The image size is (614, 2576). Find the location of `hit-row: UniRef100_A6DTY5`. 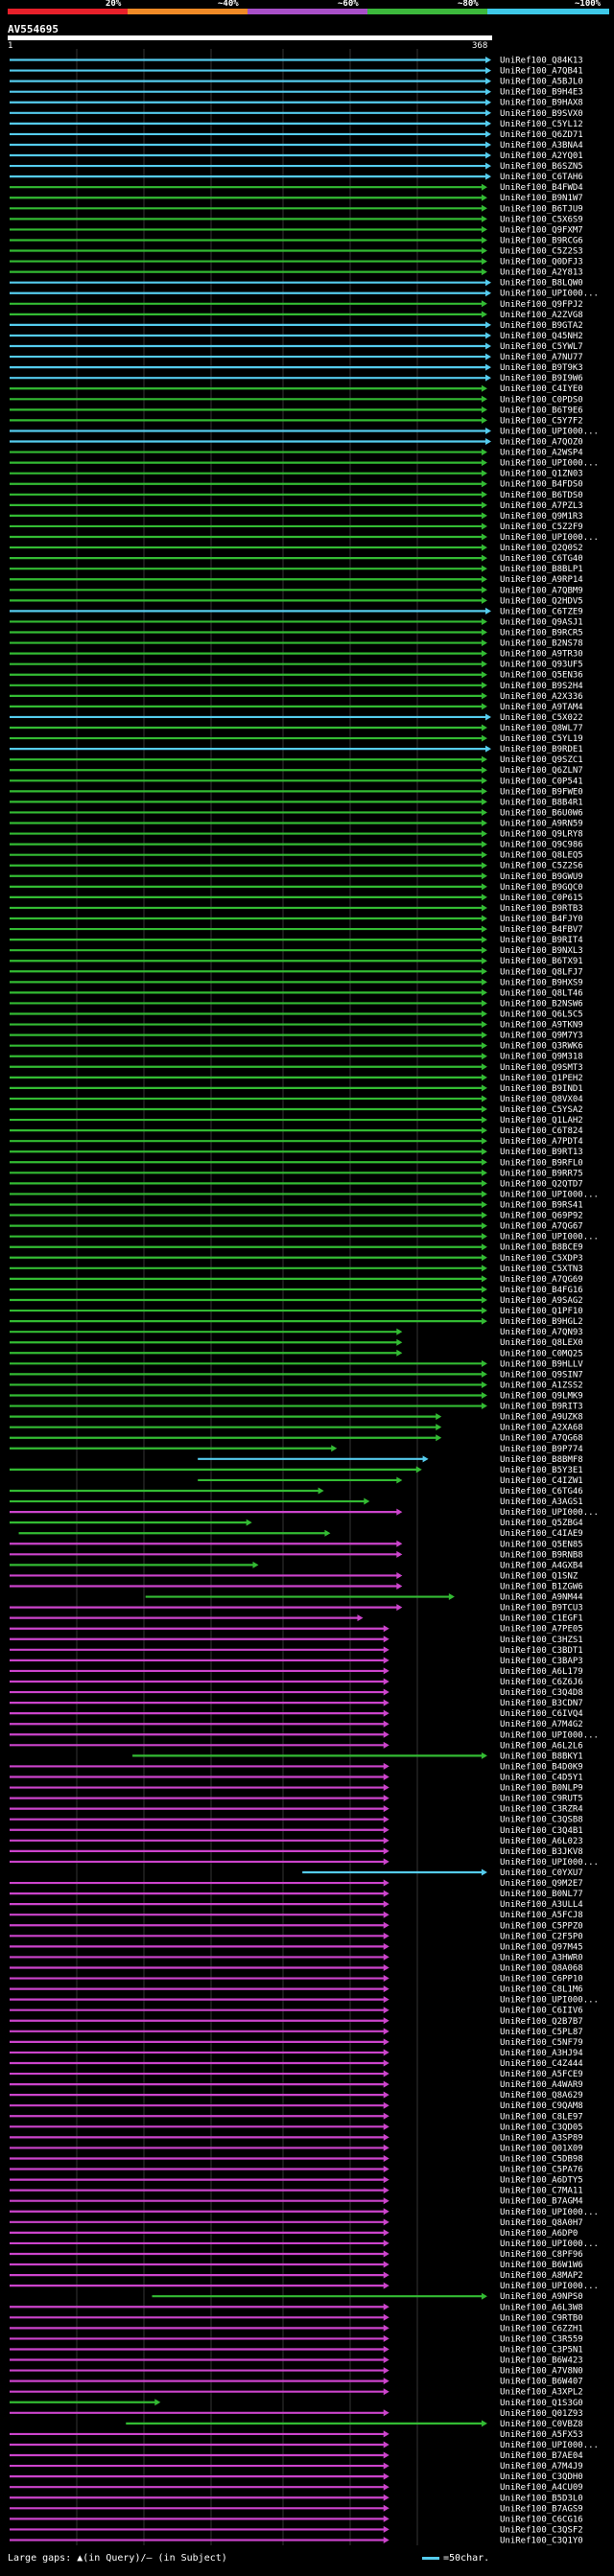

hit-row: UniRef100_A6DTY5 is located at coordinates (296, 2181).